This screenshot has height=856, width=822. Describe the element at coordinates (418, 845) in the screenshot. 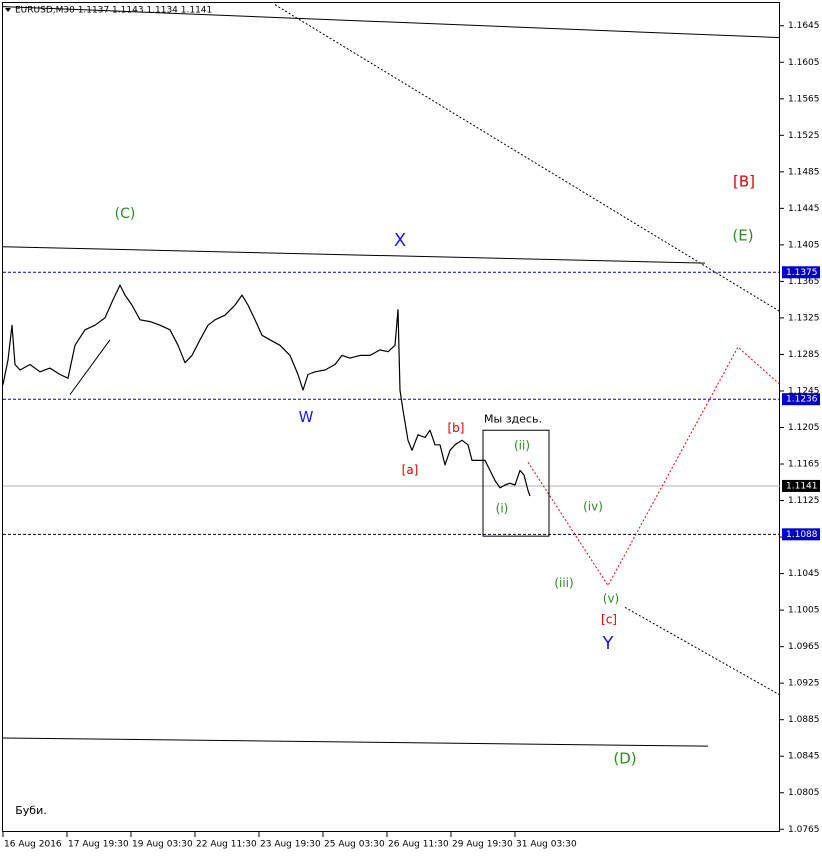

I see `x-tick-label: 26 Aug 11:30` at that location.